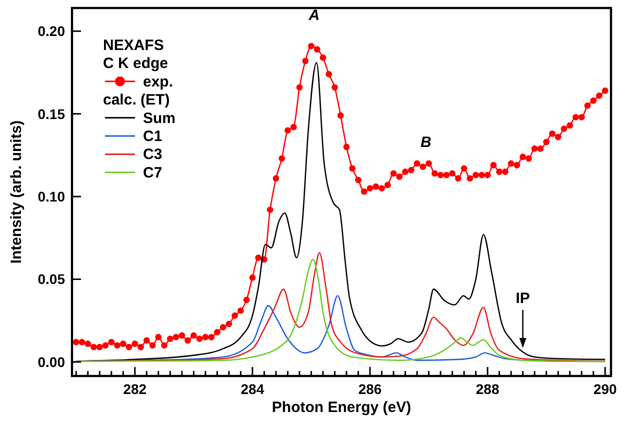 This screenshot has width=629, height=422. I want to click on y-tick-label: 0.20, so click(52, 31).